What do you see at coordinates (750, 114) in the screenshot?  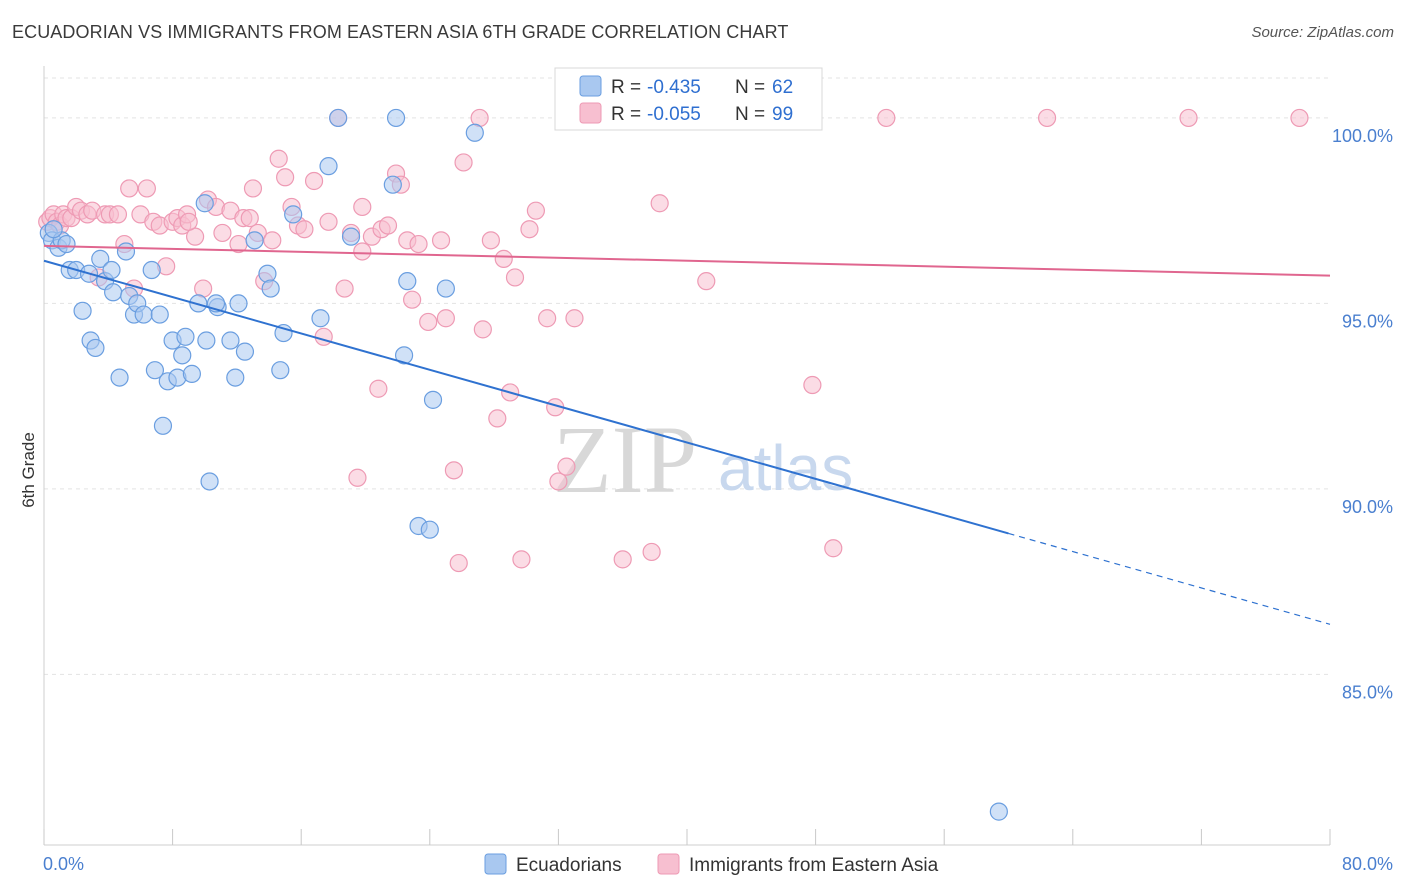 I see `legend-n-label-pink: N =` at bounding box center [750, 114].